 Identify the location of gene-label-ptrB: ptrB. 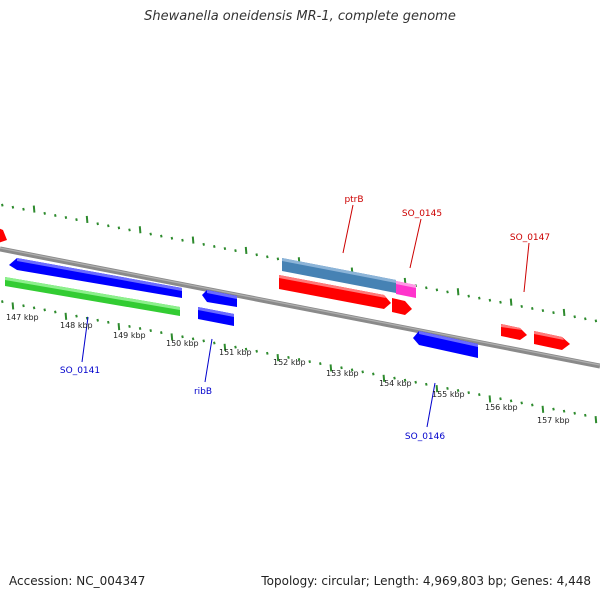
(353, 200).